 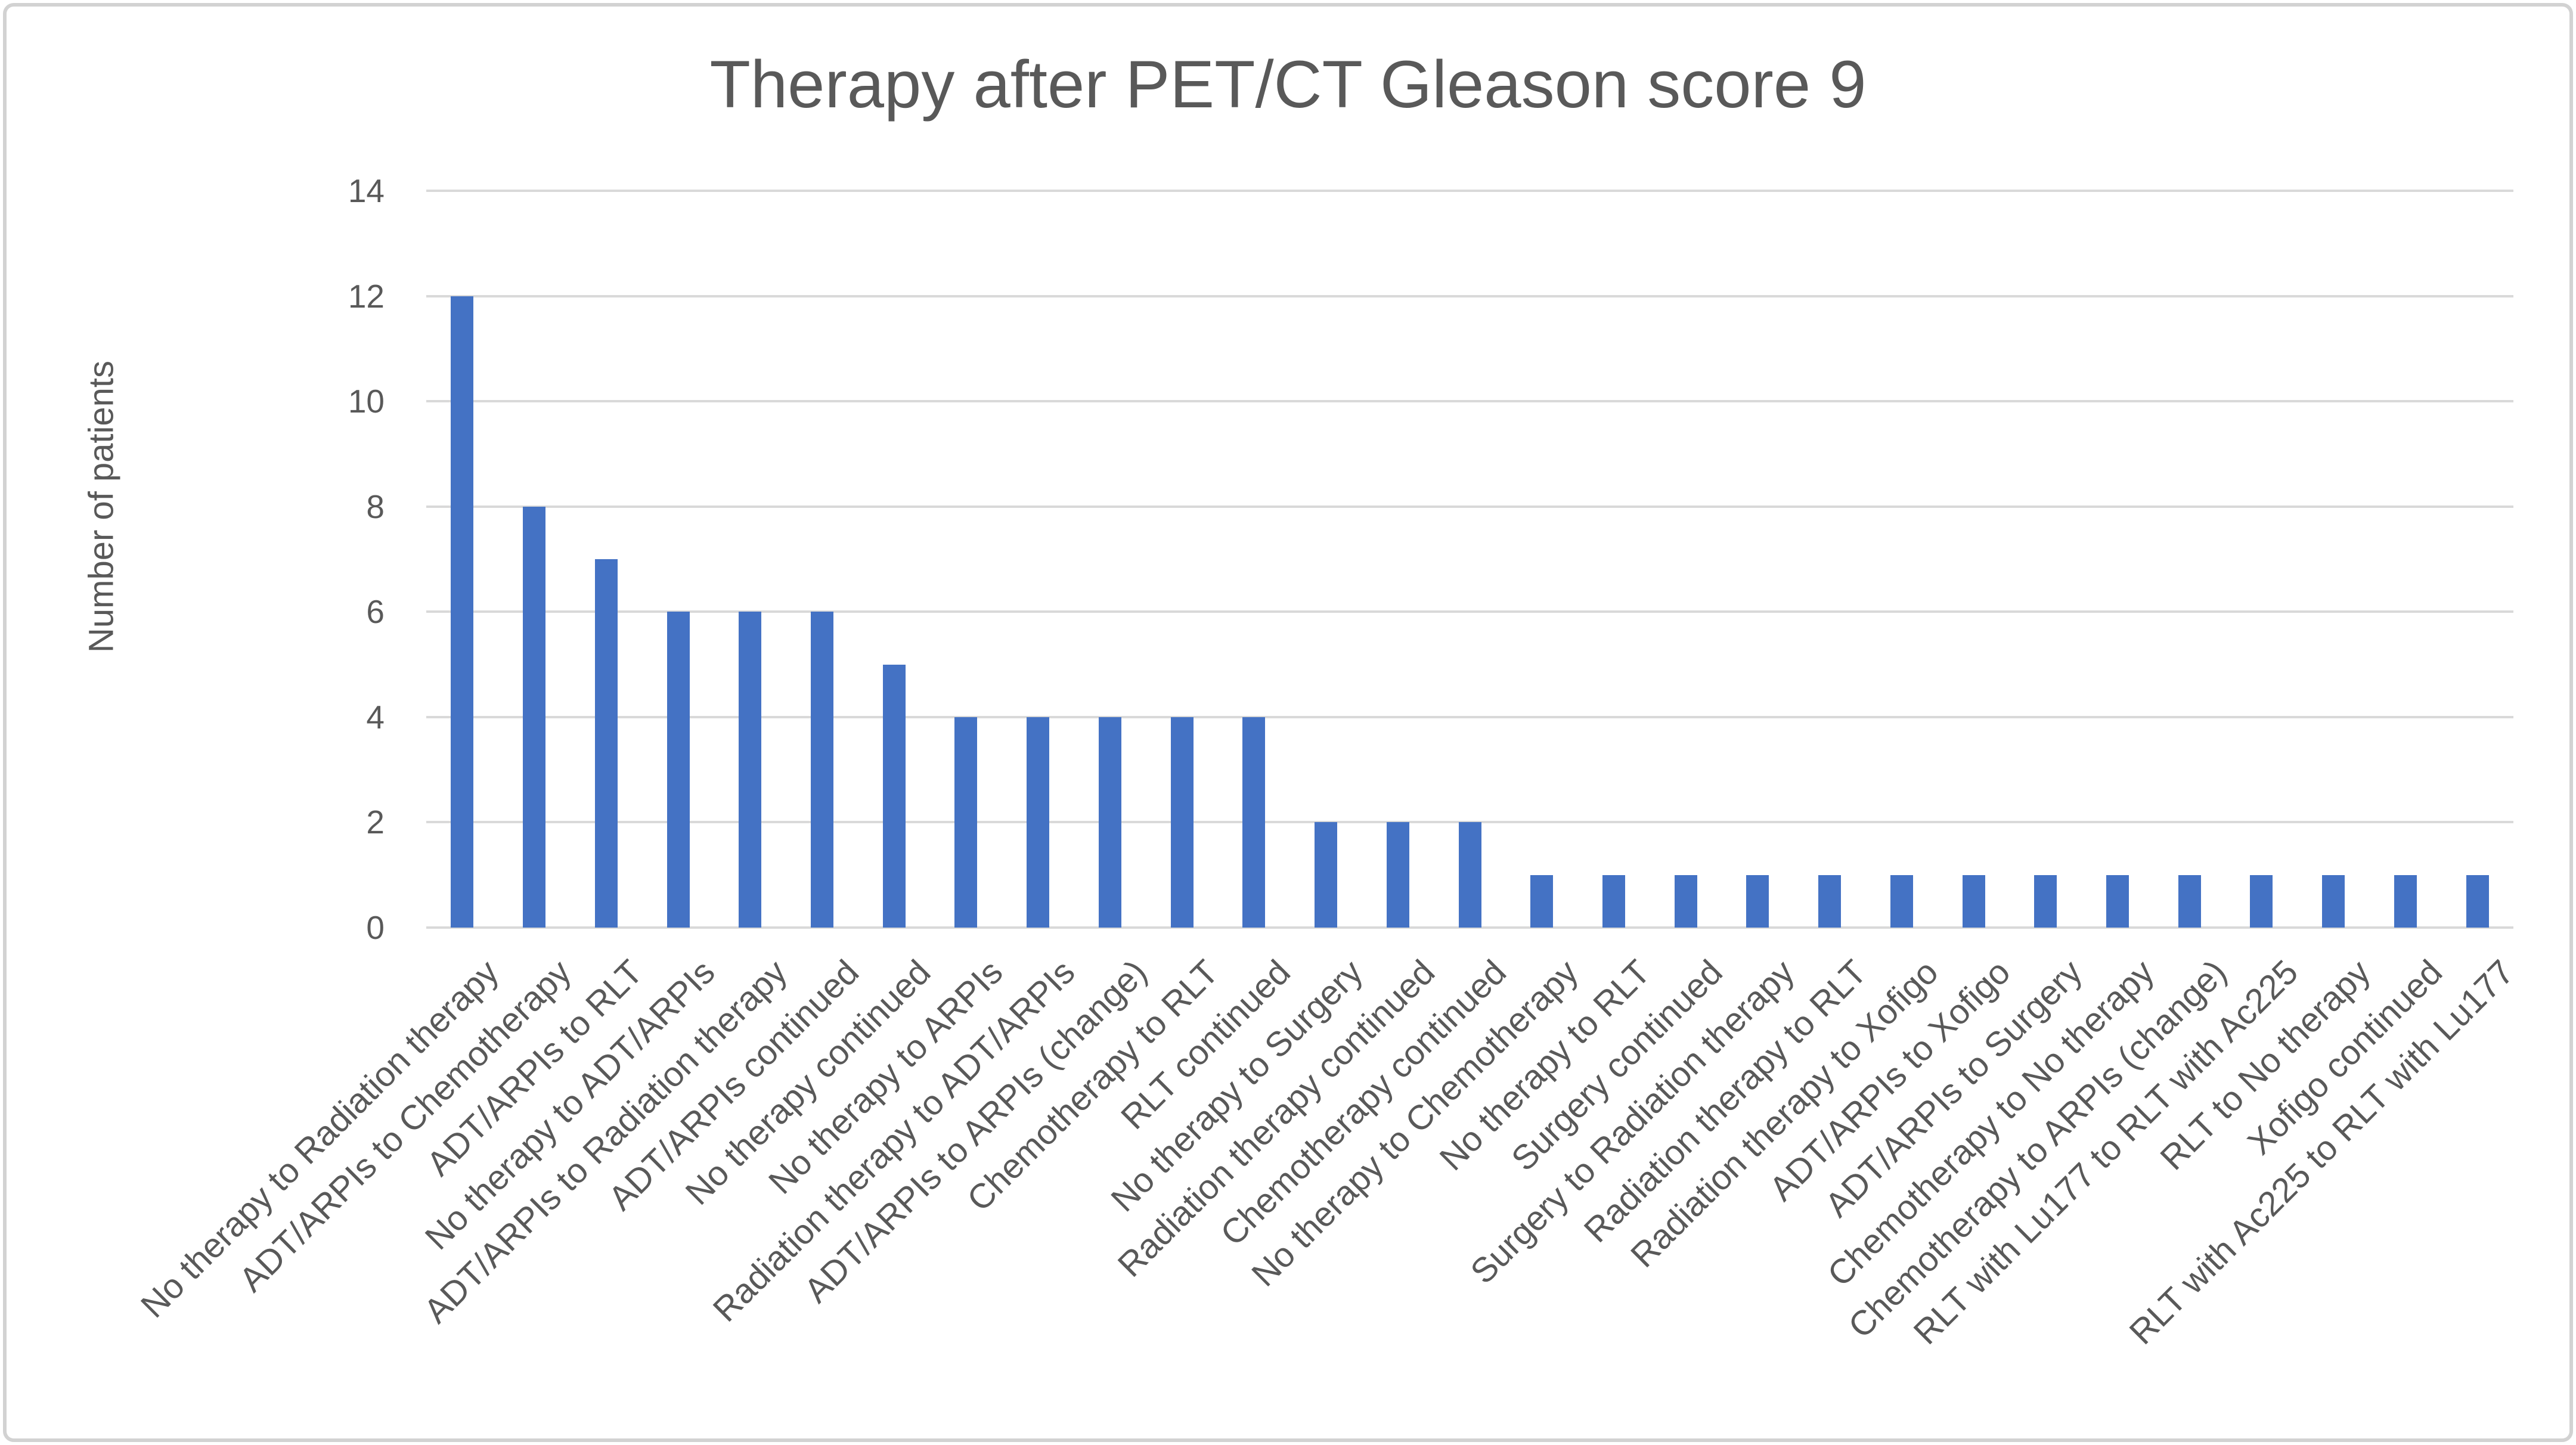 What do you see at coordinates (375, 506) in the screenshot?
I see `y-tick-label: 8` at bounding box center [375, 506].